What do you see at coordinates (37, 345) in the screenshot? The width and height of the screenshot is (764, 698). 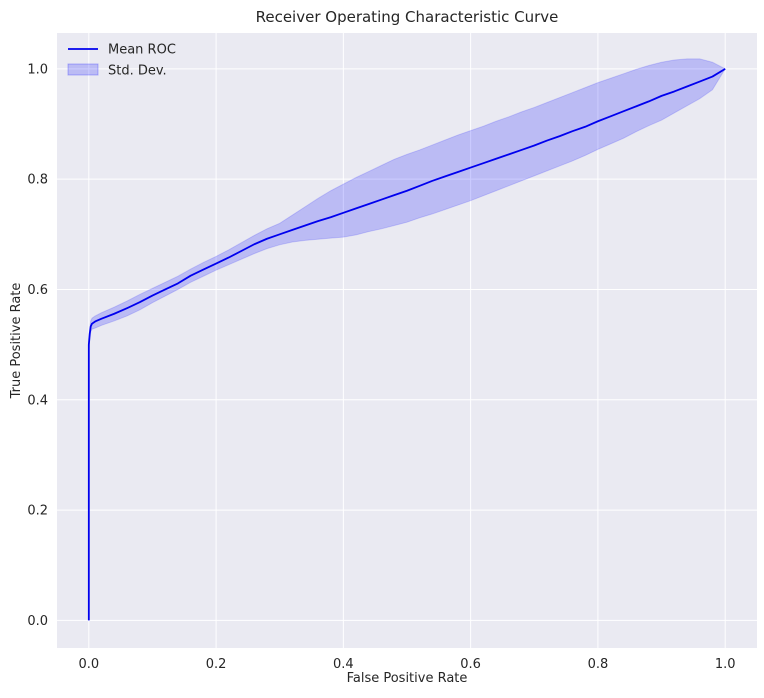 I see `y-tick-labels: 0.0 0.2 0.4 0.6 0.8 1.0` at bounding box center [37, 345].